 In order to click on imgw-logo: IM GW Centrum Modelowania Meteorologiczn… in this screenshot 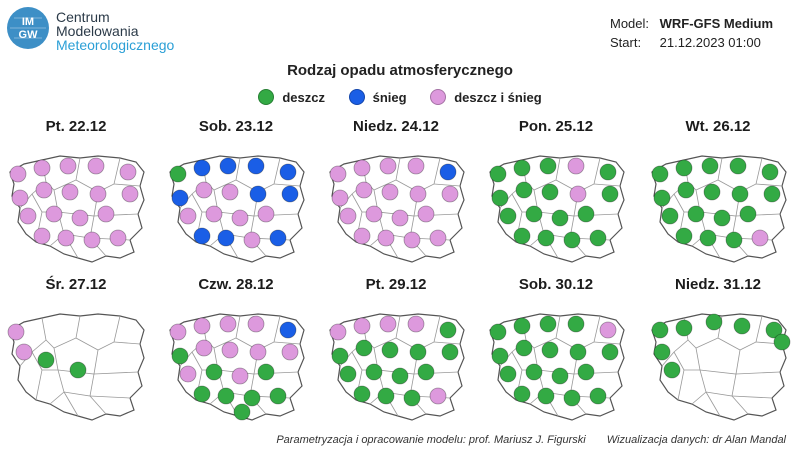, I will do `click(106, 32)`.